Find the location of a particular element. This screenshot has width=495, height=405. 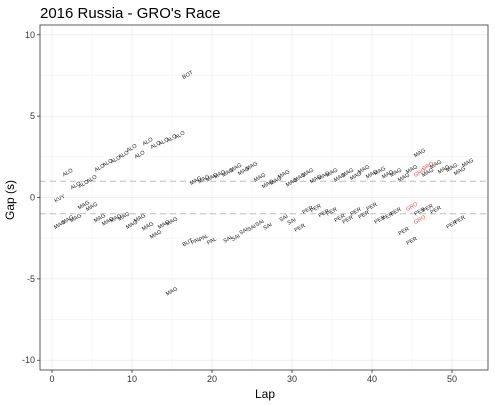

driver-point-label: BOT is located at coordinates (188, 75).